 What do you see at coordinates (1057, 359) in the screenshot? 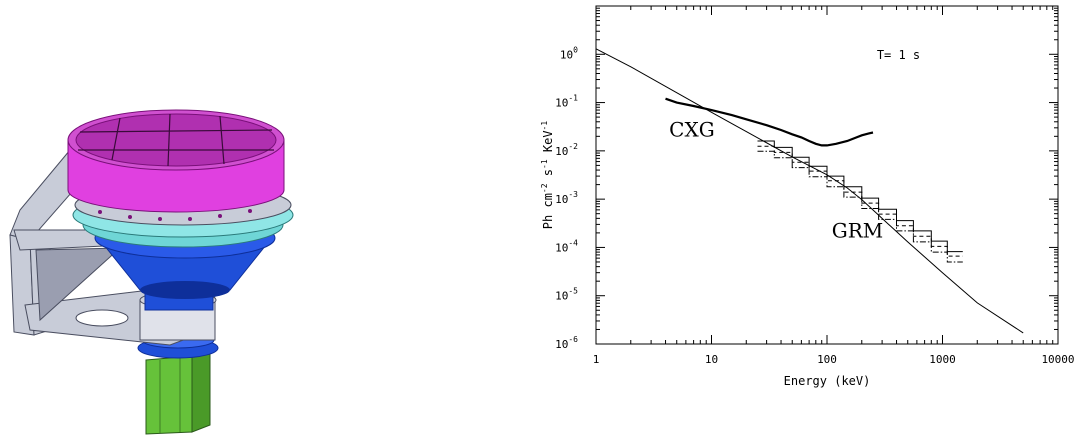
I see `x-tick-label: 10000` at bounding box center [1057, 359].